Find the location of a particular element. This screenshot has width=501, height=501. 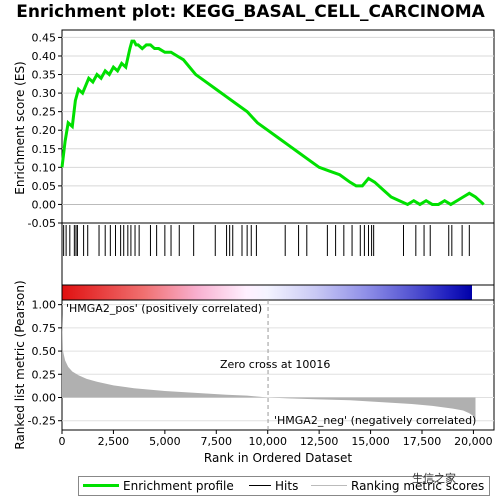

metric-xtick-label: 20,000 is located at coordinates (473, 441).